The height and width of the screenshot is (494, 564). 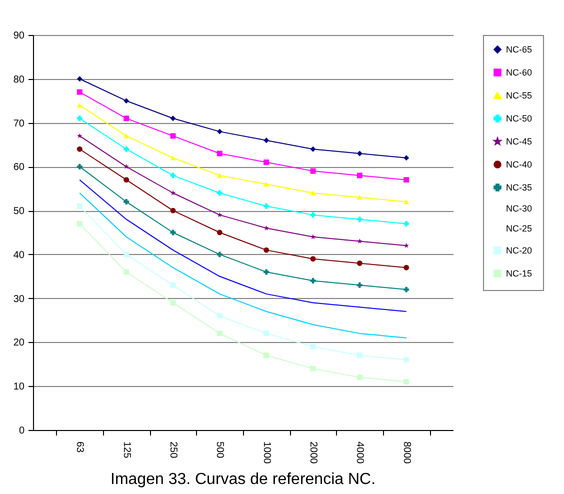 I want to click on x-tick-label: 1000, so click(x=266, y=453).